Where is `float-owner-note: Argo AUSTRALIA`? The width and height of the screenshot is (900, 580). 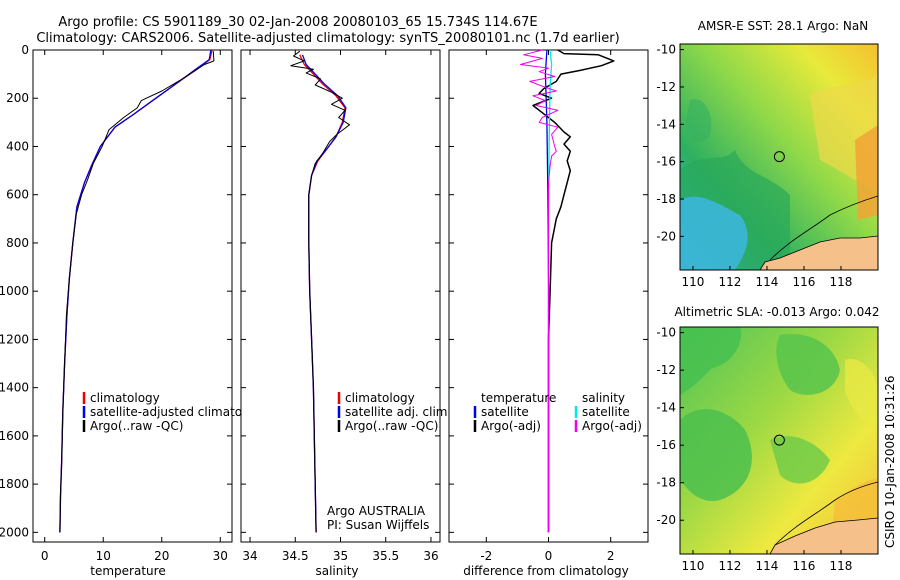
float-owner-note: Argo AUSTRALIA is located at coordinates (376, 511).